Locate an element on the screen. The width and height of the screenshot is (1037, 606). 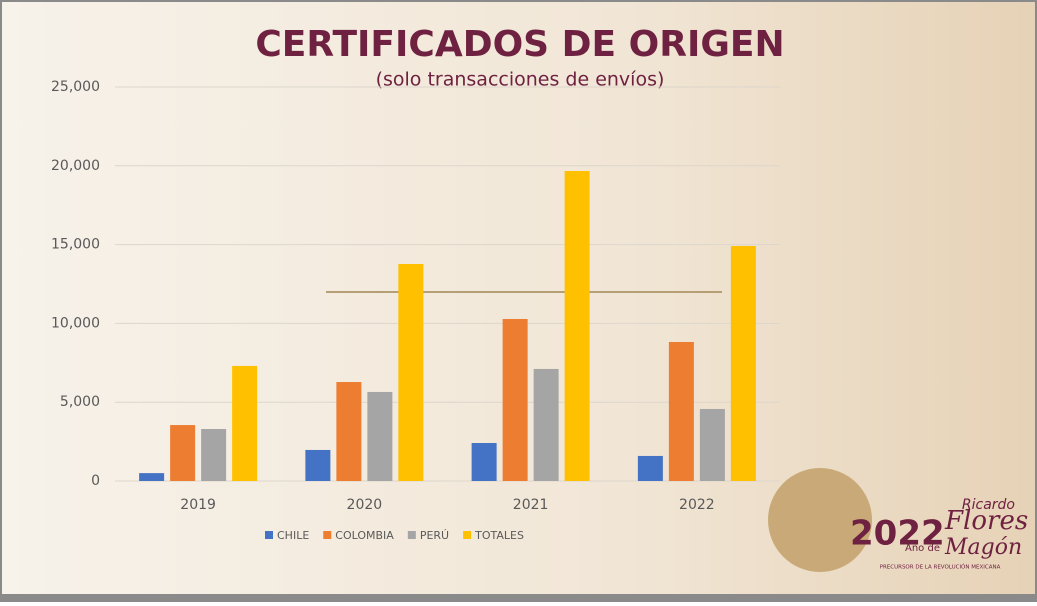
logo-text: Ricardo is located at coordinates (988, 505).